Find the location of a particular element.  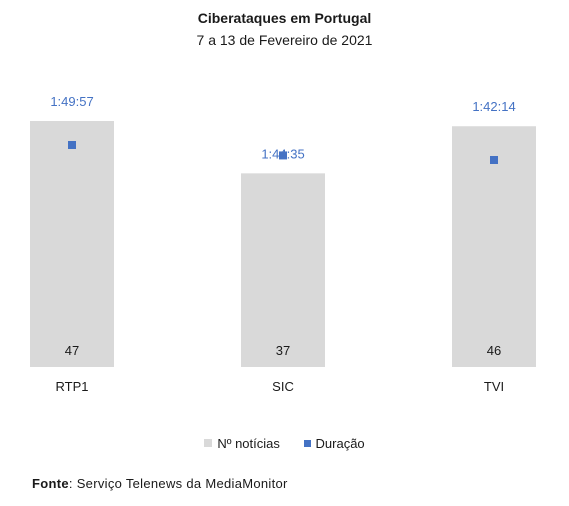

legend-label-duracao: Duração is located at coordinates (340, 443).